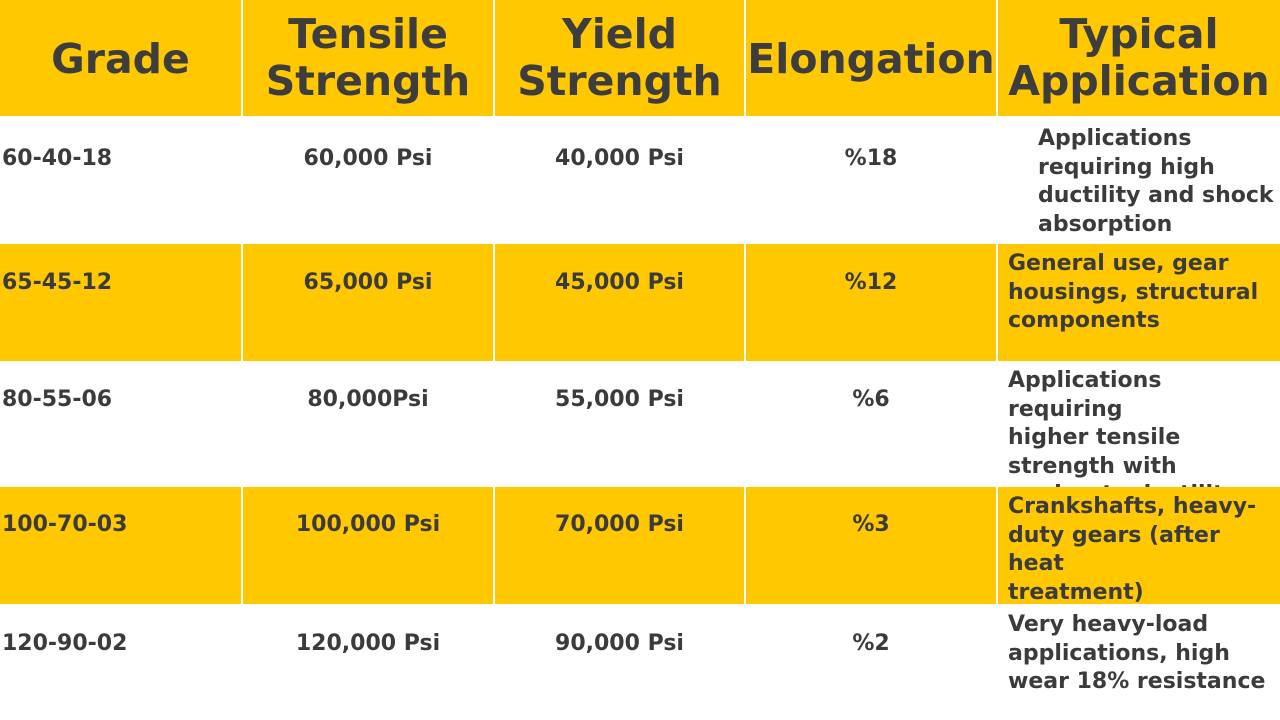  What do you see at coordinates (1105, 224) in the screenshot?
I see `application-line: absorption` at bounding box center [1105, 224].